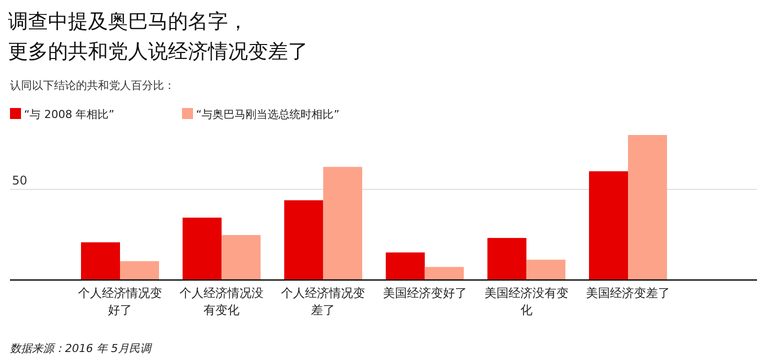  What do you see at coordinates (323, 301) in the screenshot?
I see `x-tick-label: 个人经济情况变差了` at bounding box center [323, 301].